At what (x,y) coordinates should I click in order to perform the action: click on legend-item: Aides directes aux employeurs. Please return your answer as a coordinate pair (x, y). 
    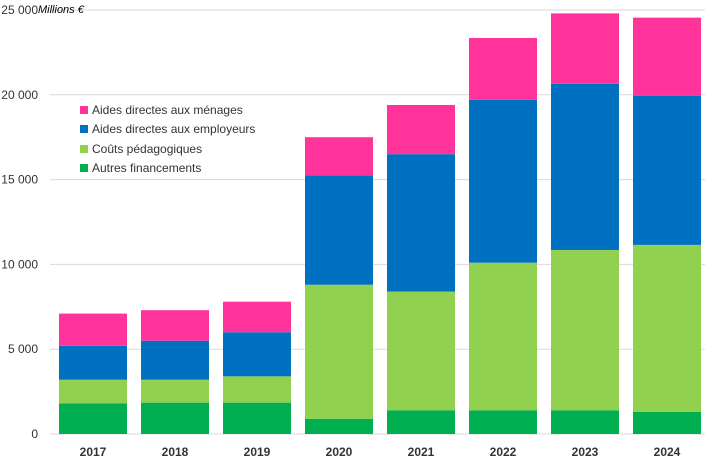
    Looking at the image, I should click on (167, 130).